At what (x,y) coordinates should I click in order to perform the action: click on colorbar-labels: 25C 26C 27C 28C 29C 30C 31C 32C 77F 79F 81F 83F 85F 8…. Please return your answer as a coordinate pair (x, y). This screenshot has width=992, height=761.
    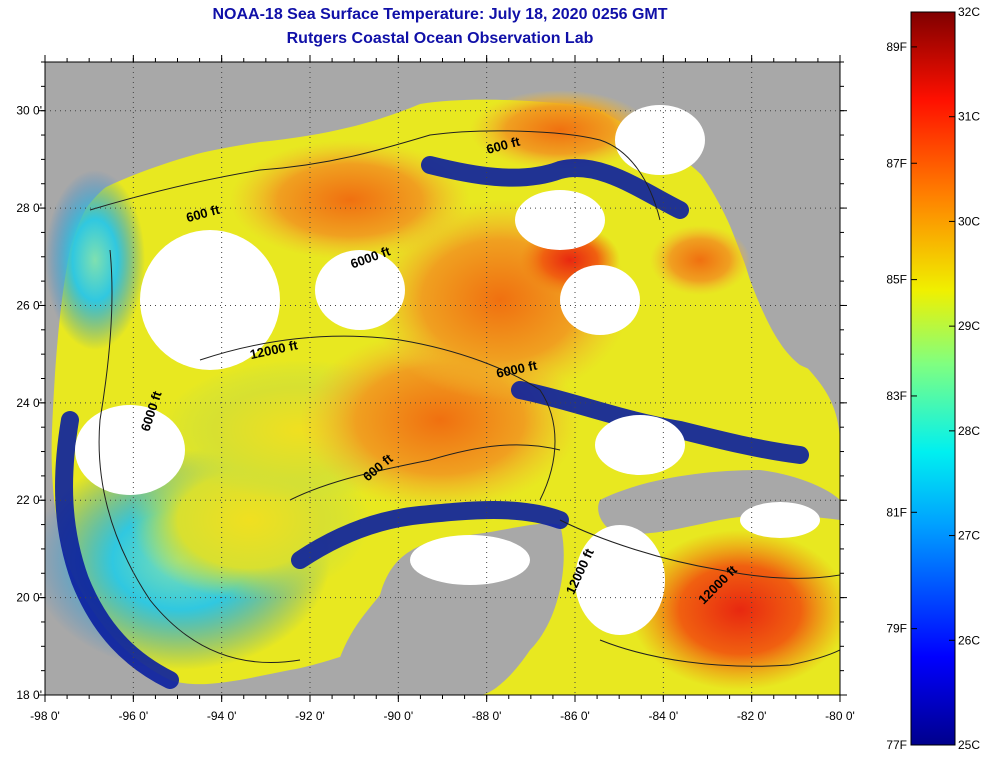
    Looking at the image, I should click on (933, 378).